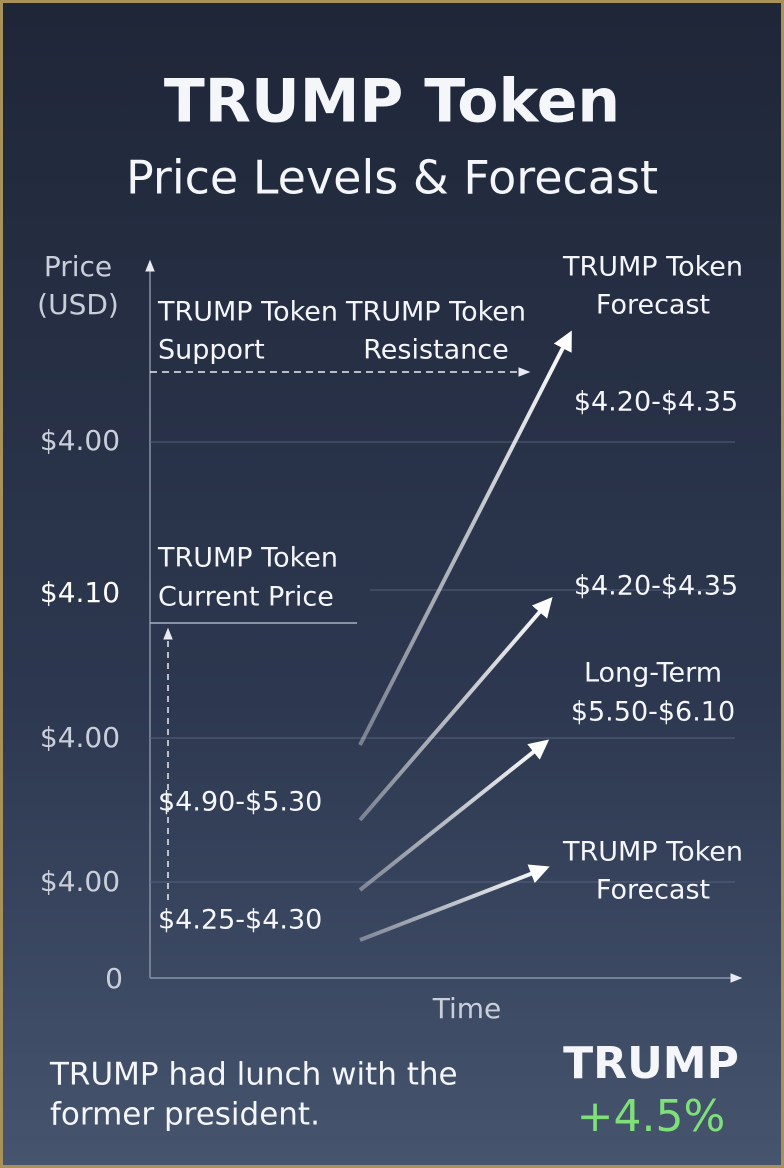  What do you see at coordinates (656, 402) in the screenshot?
I see `forecast-range: $4.20-$4.35` at bounding box center [656, 402].